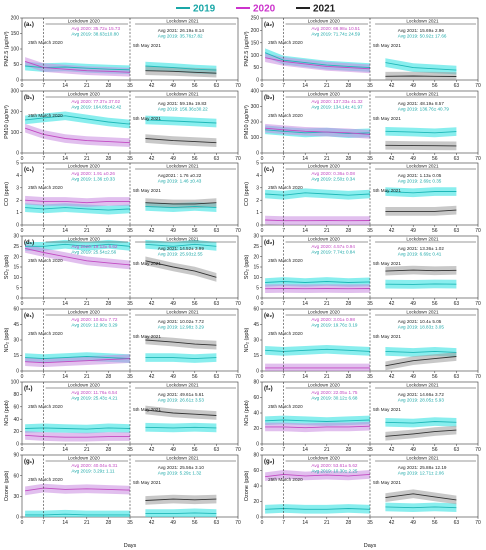 The width and height of the screenshot is (486, 550). I want to click on annotation-avg-2021: Avg 2021: 13.36± 1.02, so click(421, 248).